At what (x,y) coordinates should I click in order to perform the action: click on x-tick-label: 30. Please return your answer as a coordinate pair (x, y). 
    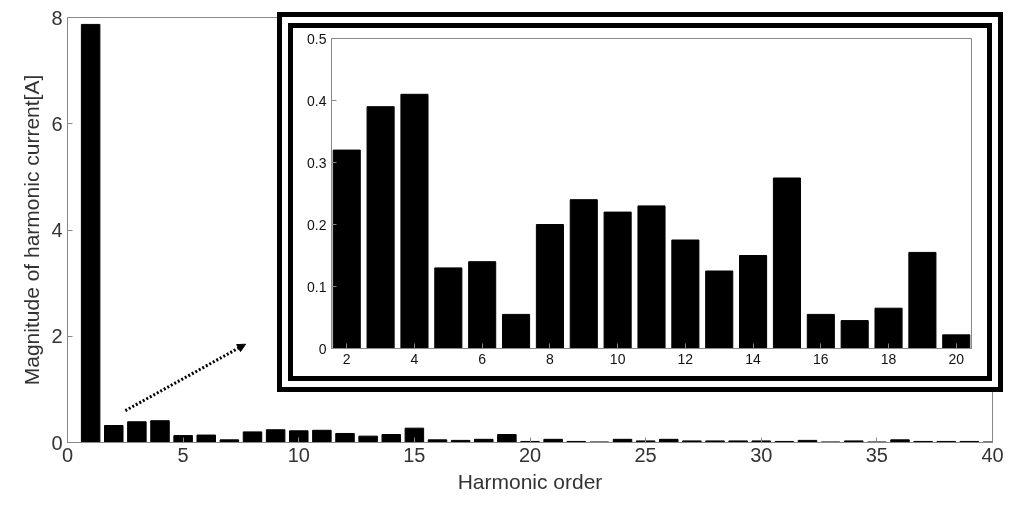
    Looking at the image, I should click on (761, 454).